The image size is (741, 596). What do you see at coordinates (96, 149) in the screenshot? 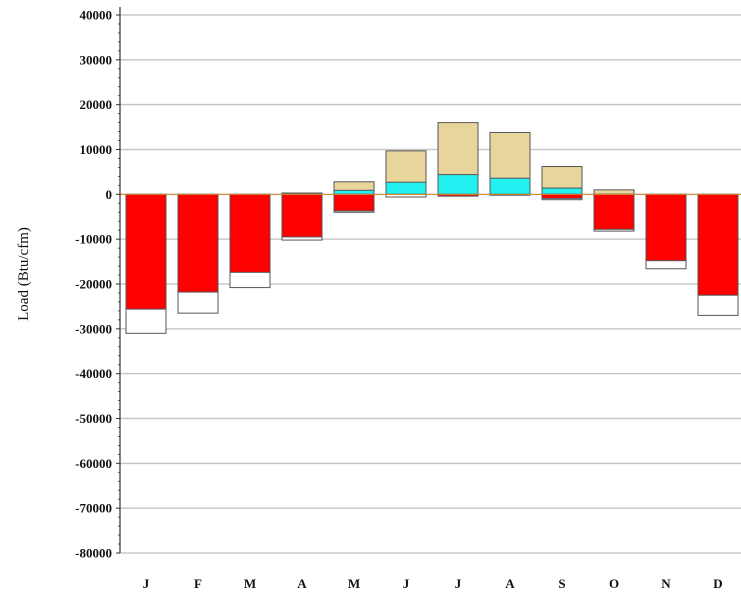
I see `y-tick-label: 10000` at bounding box center [96, 149].